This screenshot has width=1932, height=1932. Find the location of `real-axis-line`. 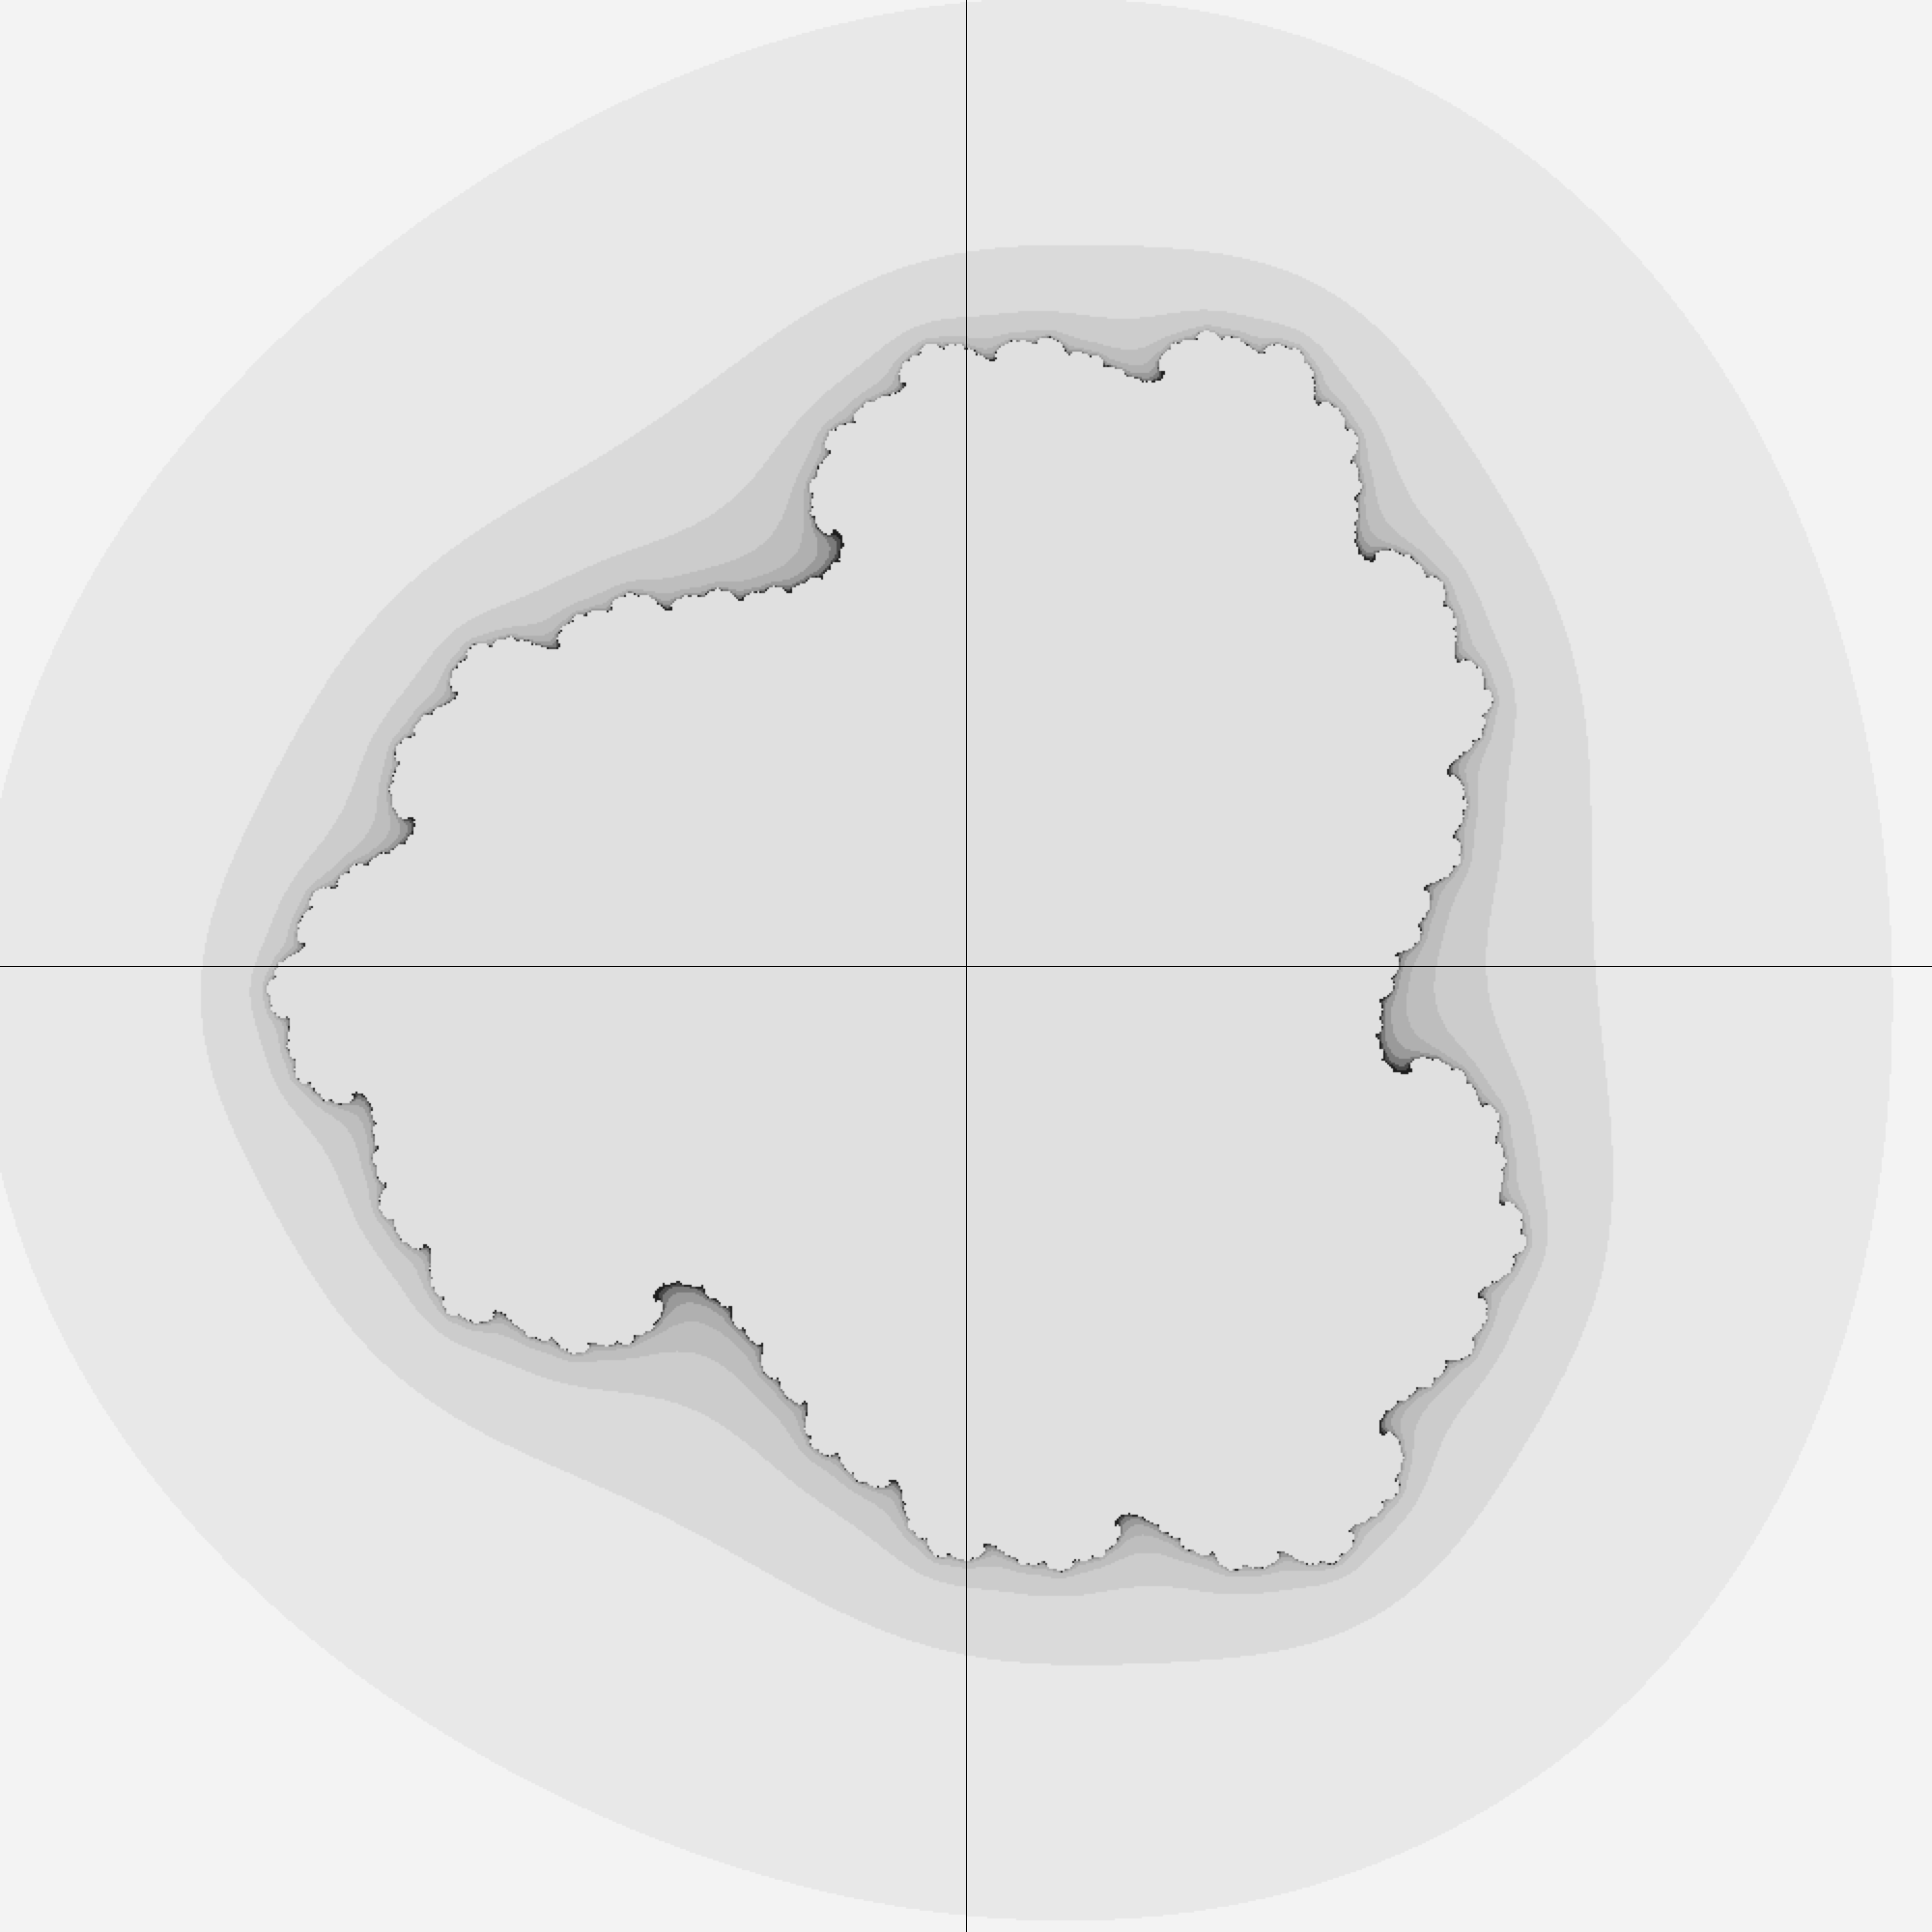

real-axis-line is located at coordinates (966, 966).